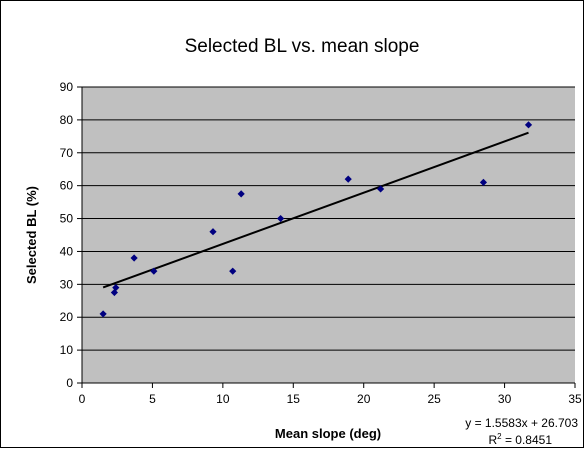 The height and width of the screenshot is (453, 584). Describe the element at coordinates (330, 394) in the screenshot. I see `x-axis-ticks: 0 5 10 15 20 25 30 35` at that location.